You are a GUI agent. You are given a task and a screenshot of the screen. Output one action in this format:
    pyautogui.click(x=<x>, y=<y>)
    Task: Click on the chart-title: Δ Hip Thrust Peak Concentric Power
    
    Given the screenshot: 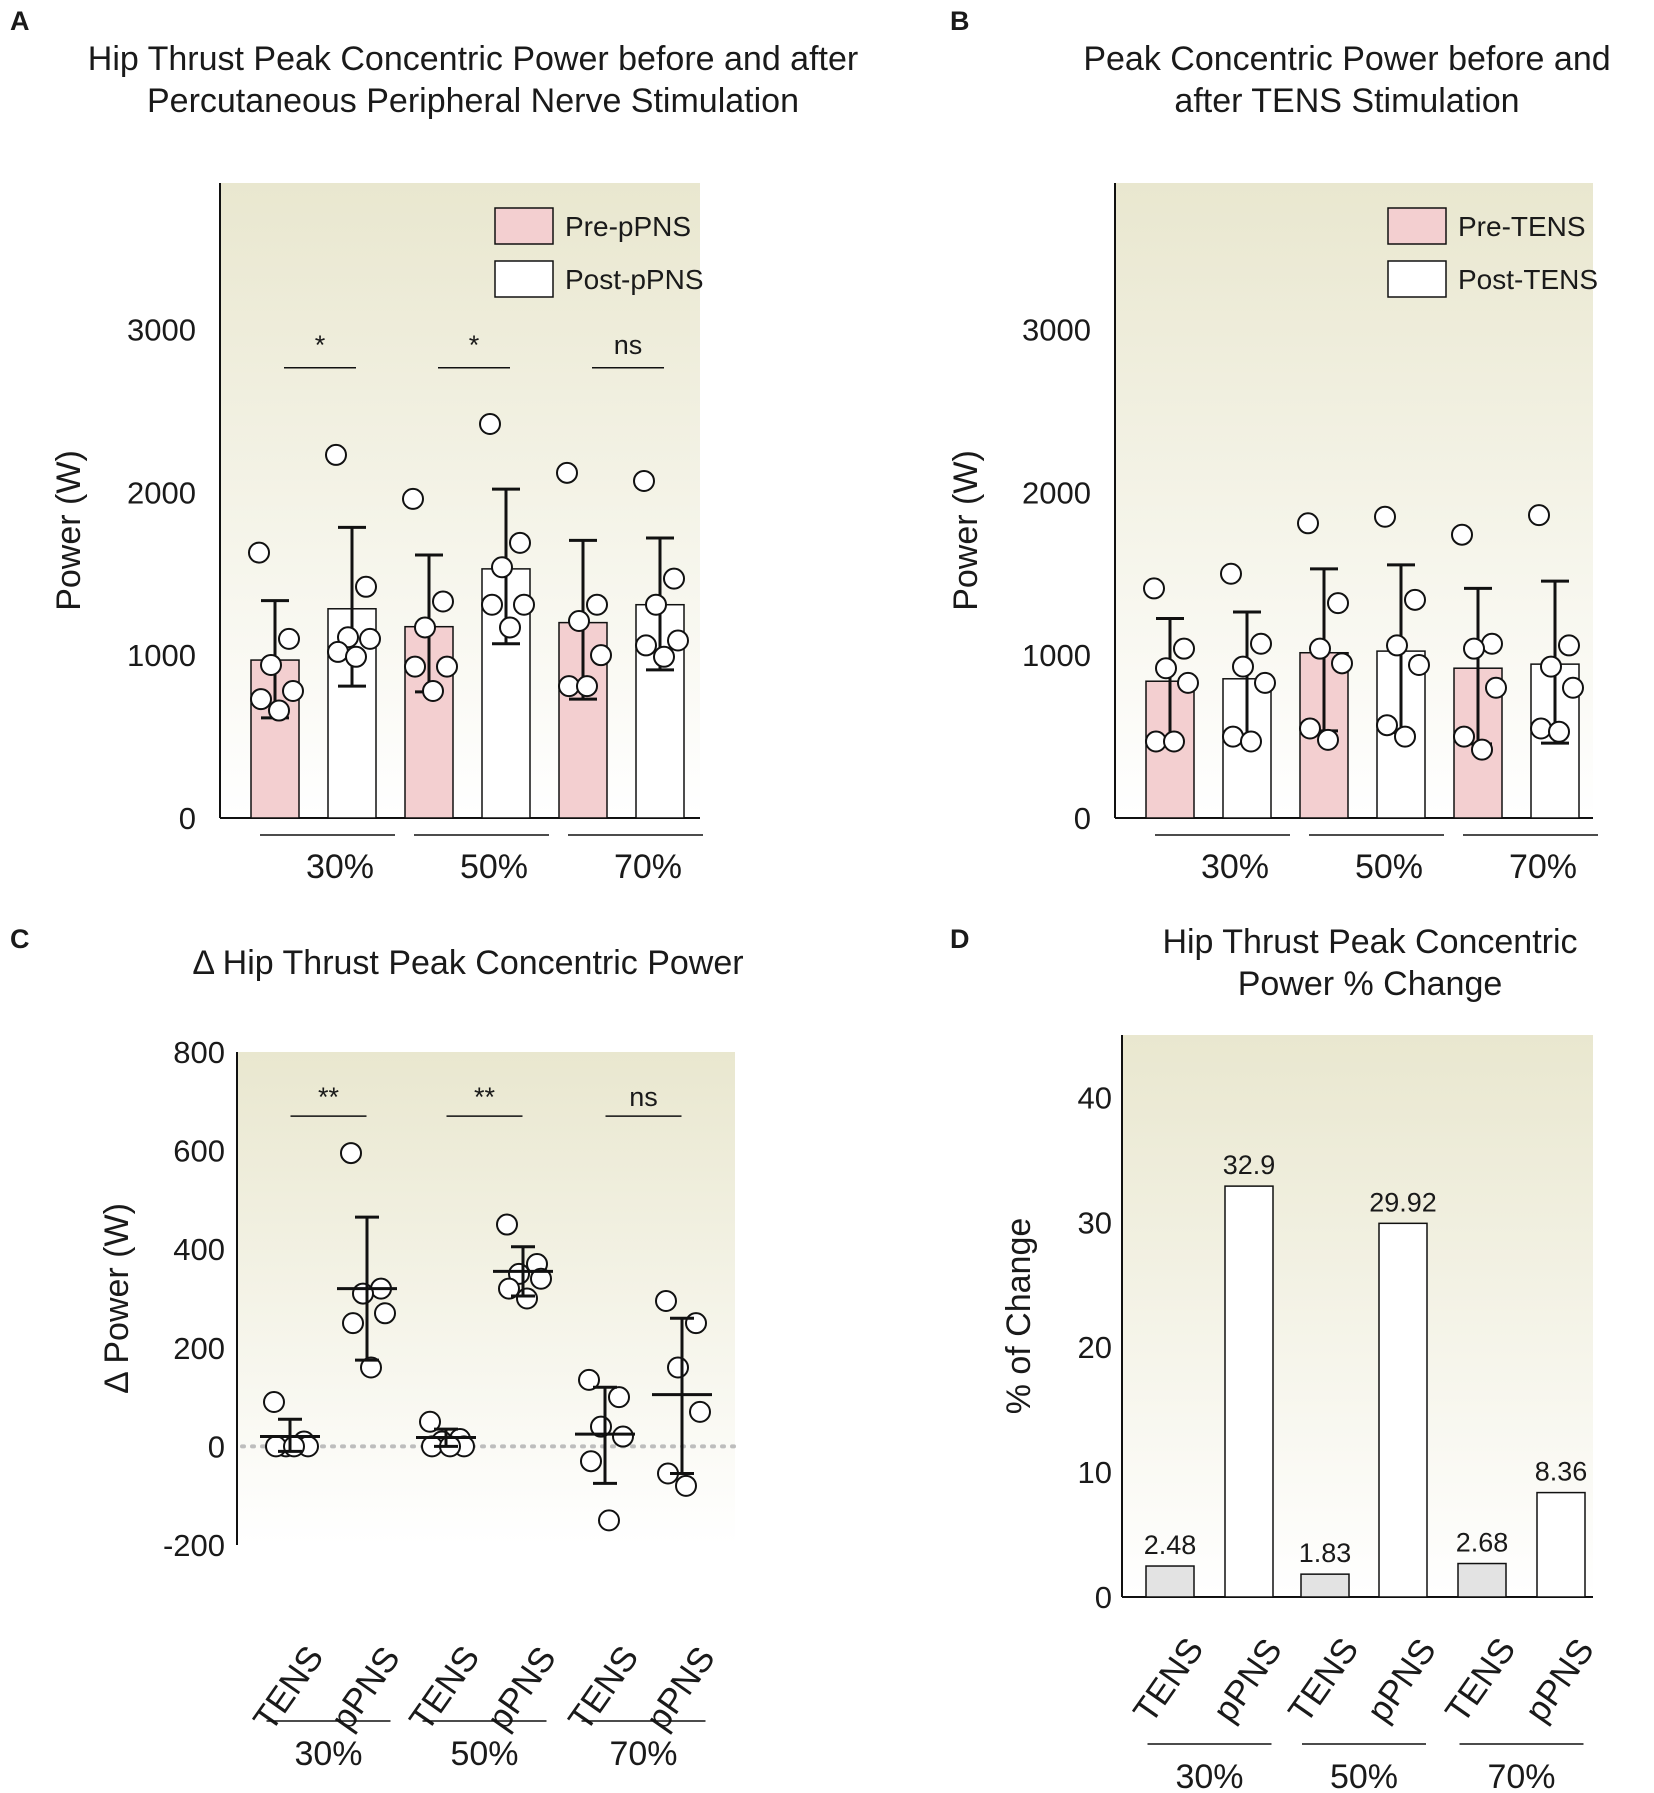 What is the action you would take?
    pyautogui.click(x=467, y=963)
    